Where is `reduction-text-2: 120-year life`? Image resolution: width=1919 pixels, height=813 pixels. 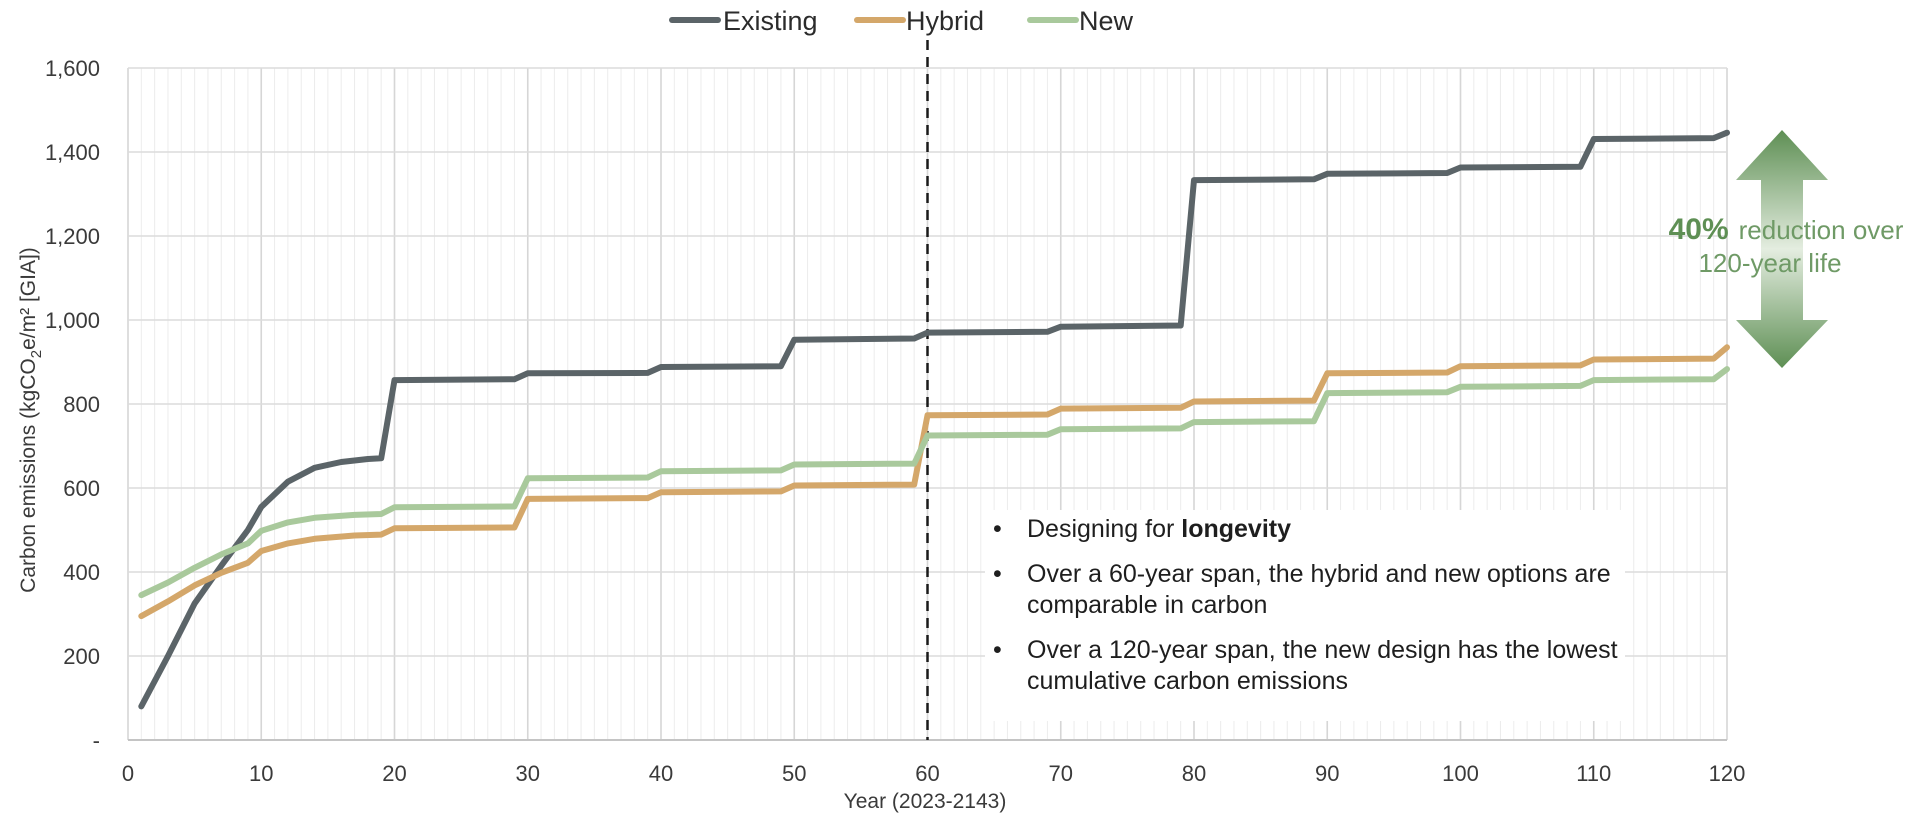
reduction-text-2: 120-year life is located at coordinates (1769, 263).